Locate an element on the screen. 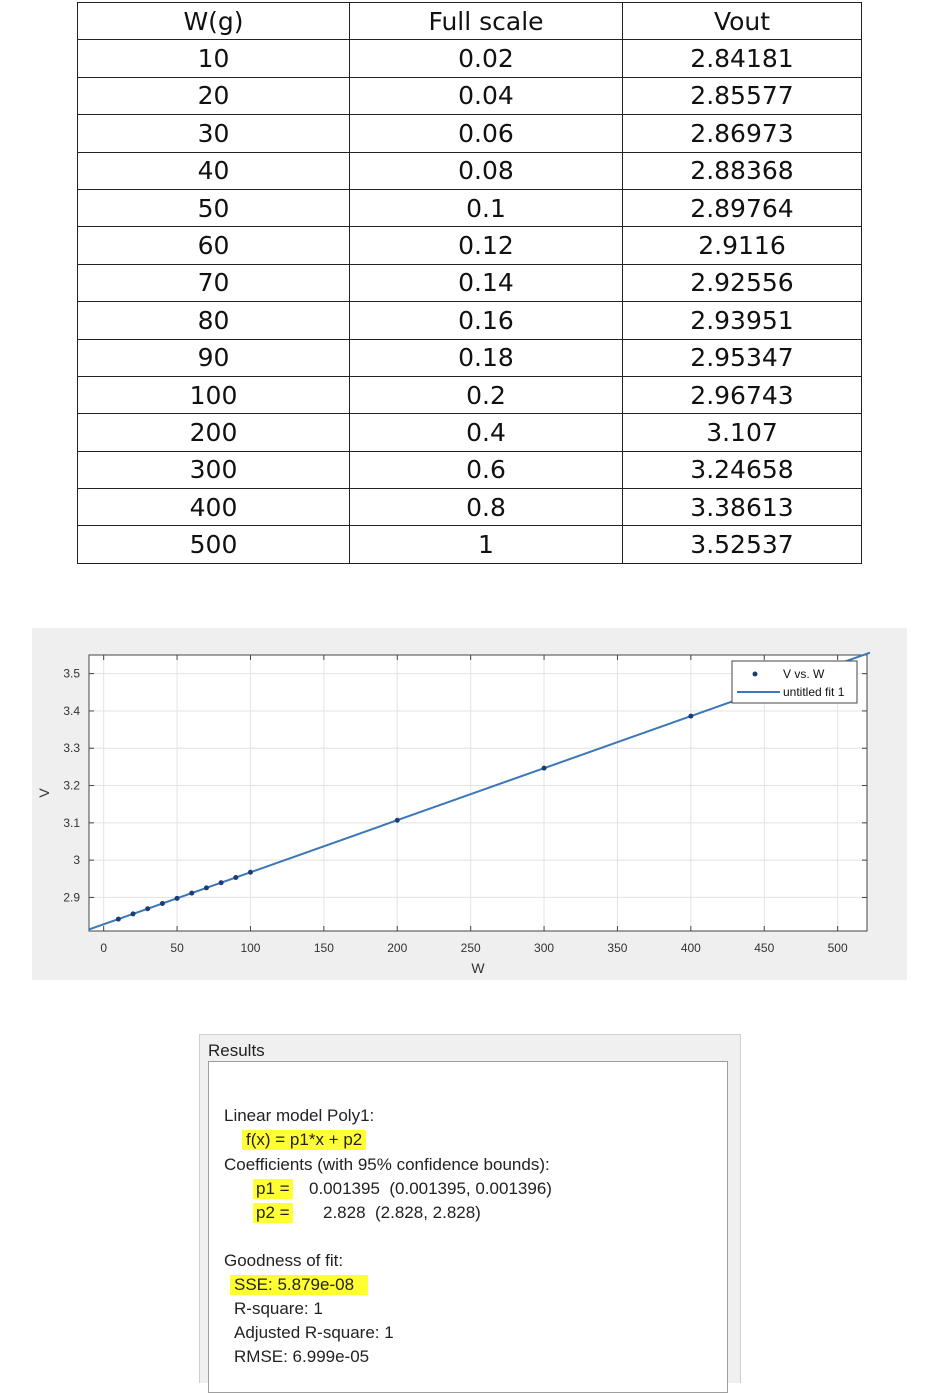 This screenshot has height=1393, width=937. cell-full-scale: 0.04 is located at coordinates (486, 96).